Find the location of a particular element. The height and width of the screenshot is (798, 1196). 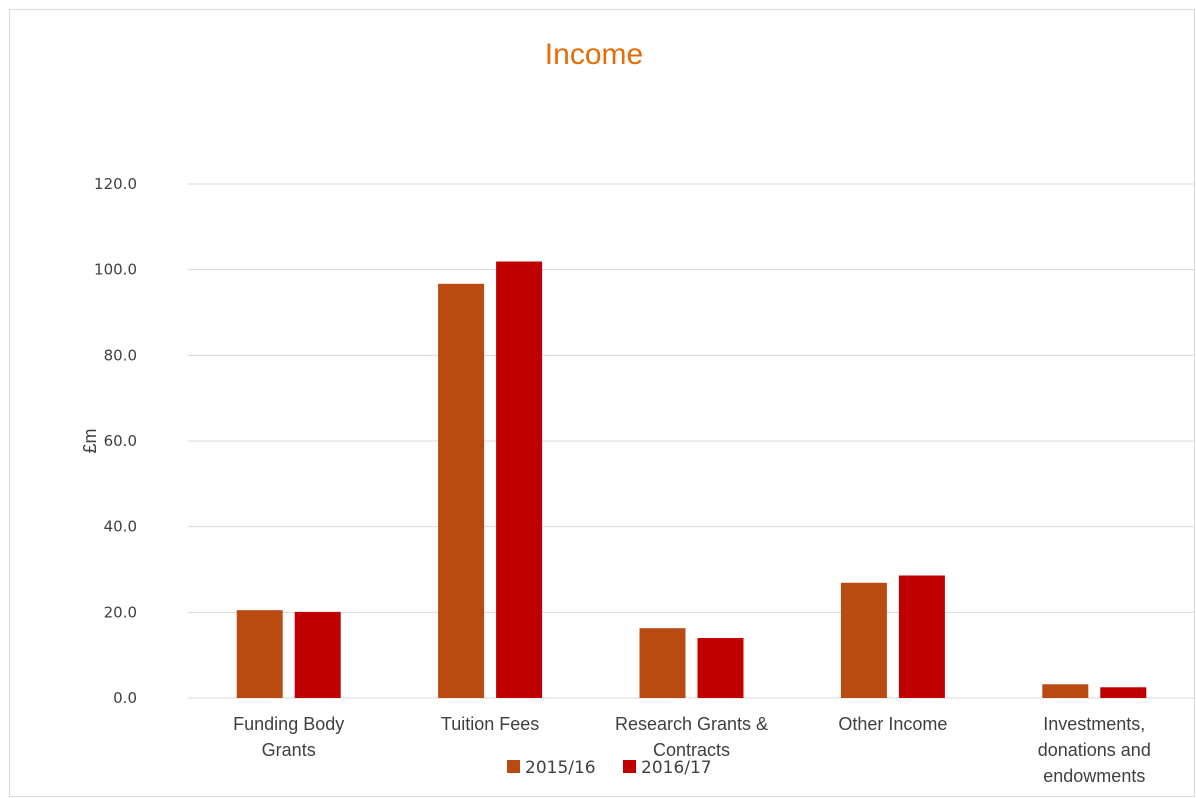

x-tick-label: Research Grants & Contracts is located at coordinates (691, 737).